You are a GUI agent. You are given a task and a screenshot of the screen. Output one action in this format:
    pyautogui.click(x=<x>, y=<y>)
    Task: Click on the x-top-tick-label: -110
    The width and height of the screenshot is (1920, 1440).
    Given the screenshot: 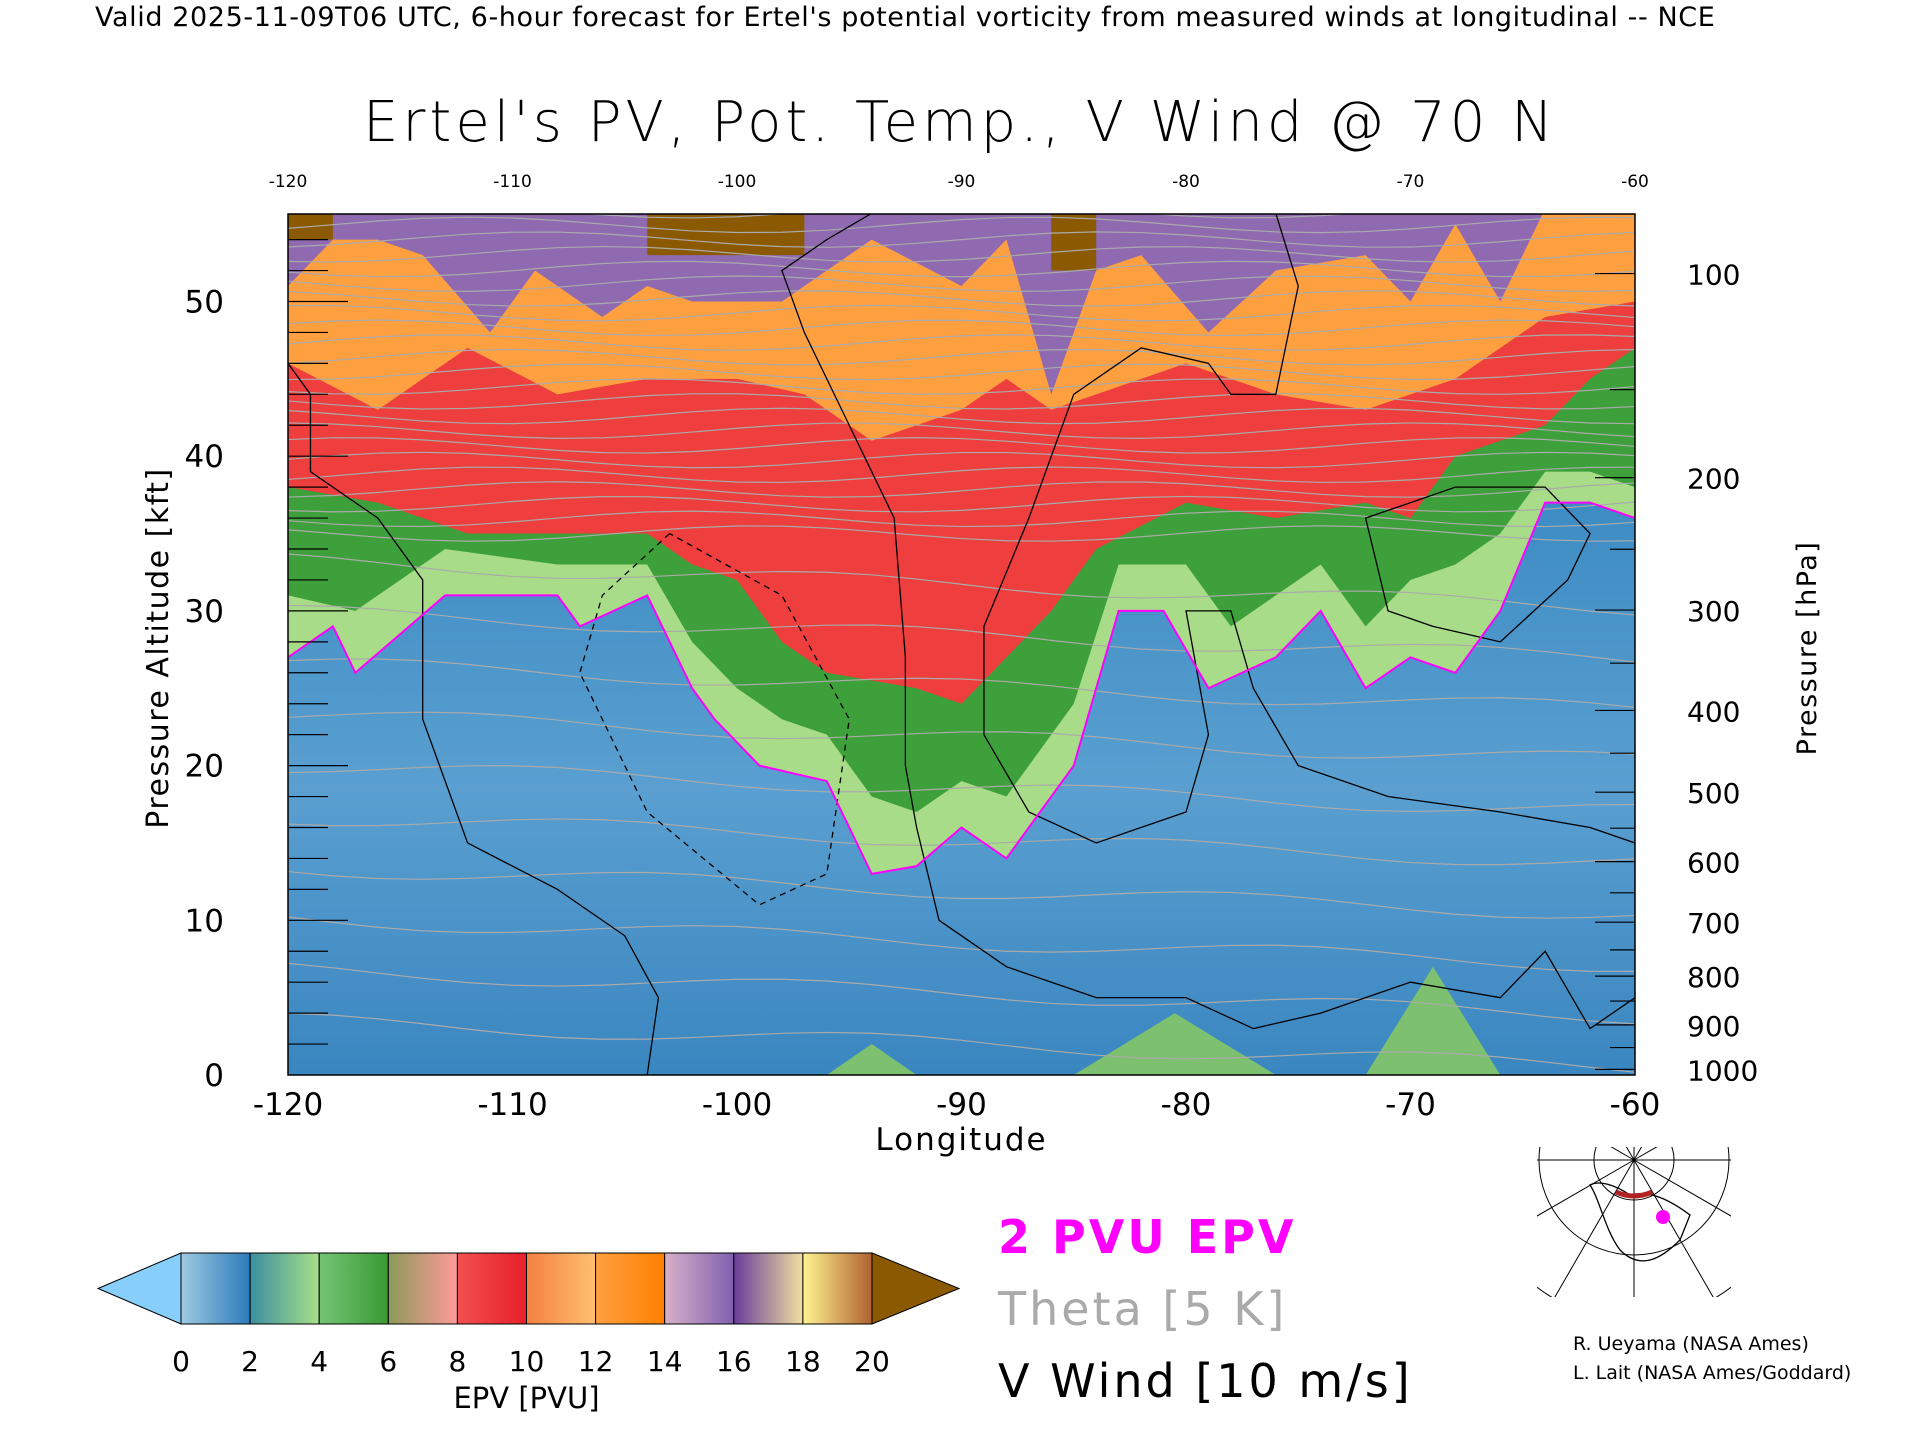 What is the action you would take?
    pyautogui.click(x=512, y=182)
    